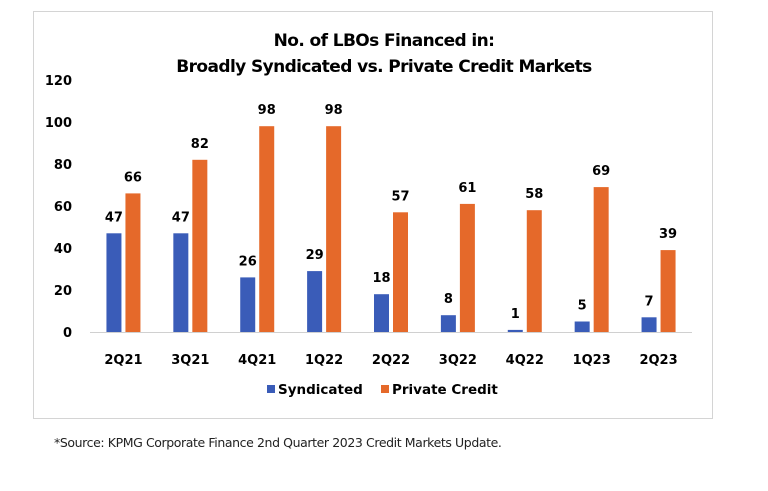  I want to click on data-label: 58, so click(534, 194).